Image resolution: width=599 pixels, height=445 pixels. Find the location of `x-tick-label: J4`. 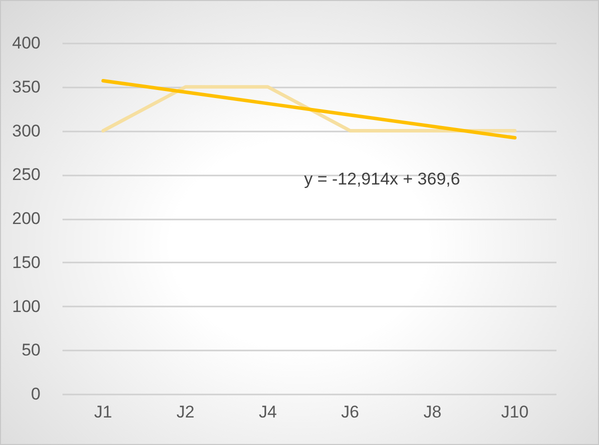

x-tick-label: J4 is located at coordinates (267, 412).